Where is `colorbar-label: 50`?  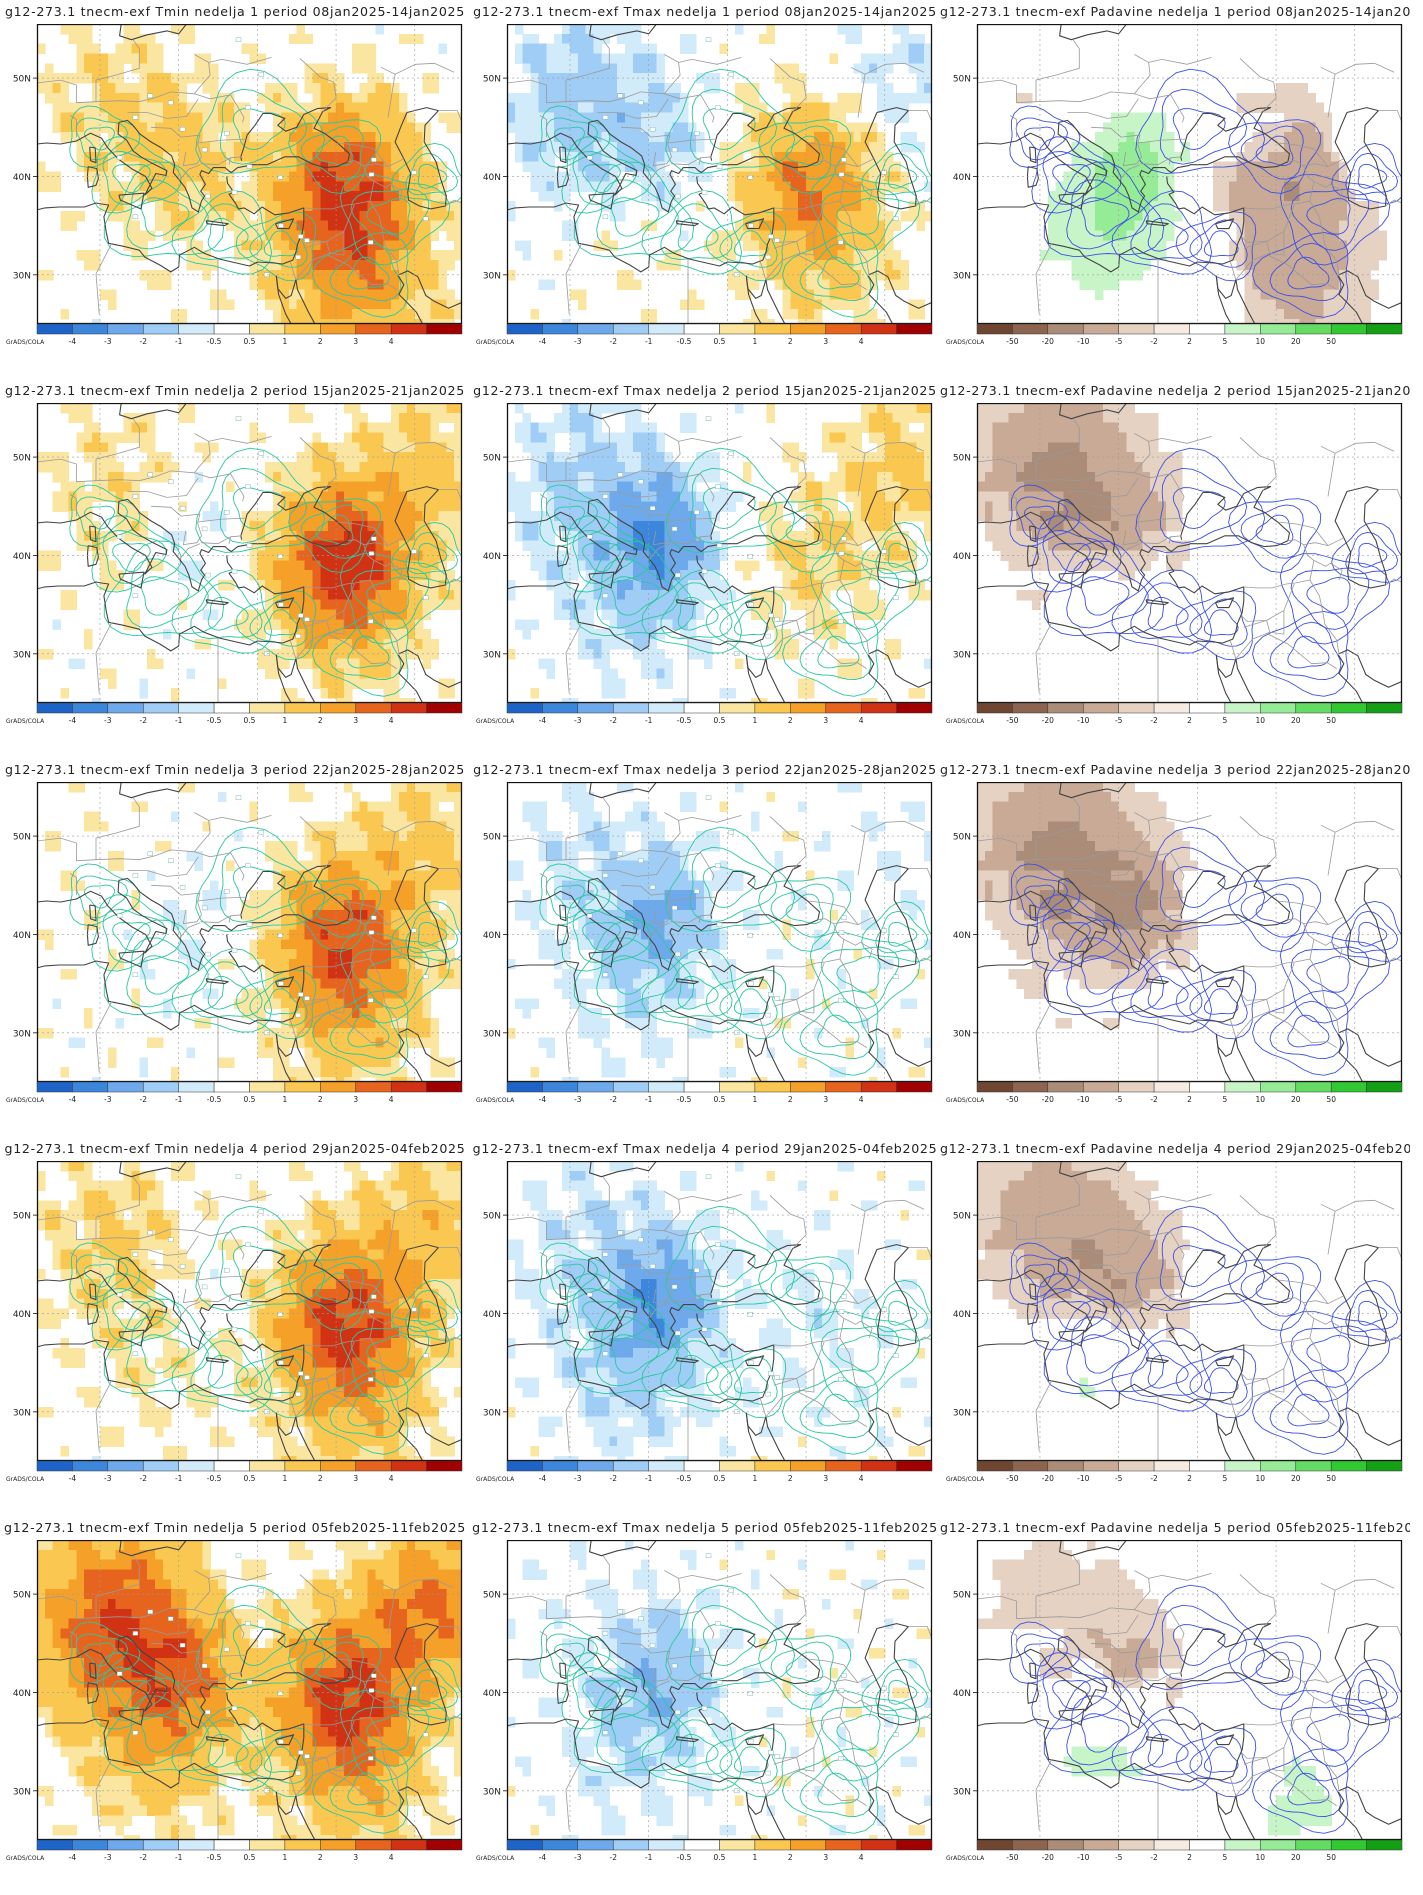 colorbar-label: 50 is located at coordinates (1331, 1099).